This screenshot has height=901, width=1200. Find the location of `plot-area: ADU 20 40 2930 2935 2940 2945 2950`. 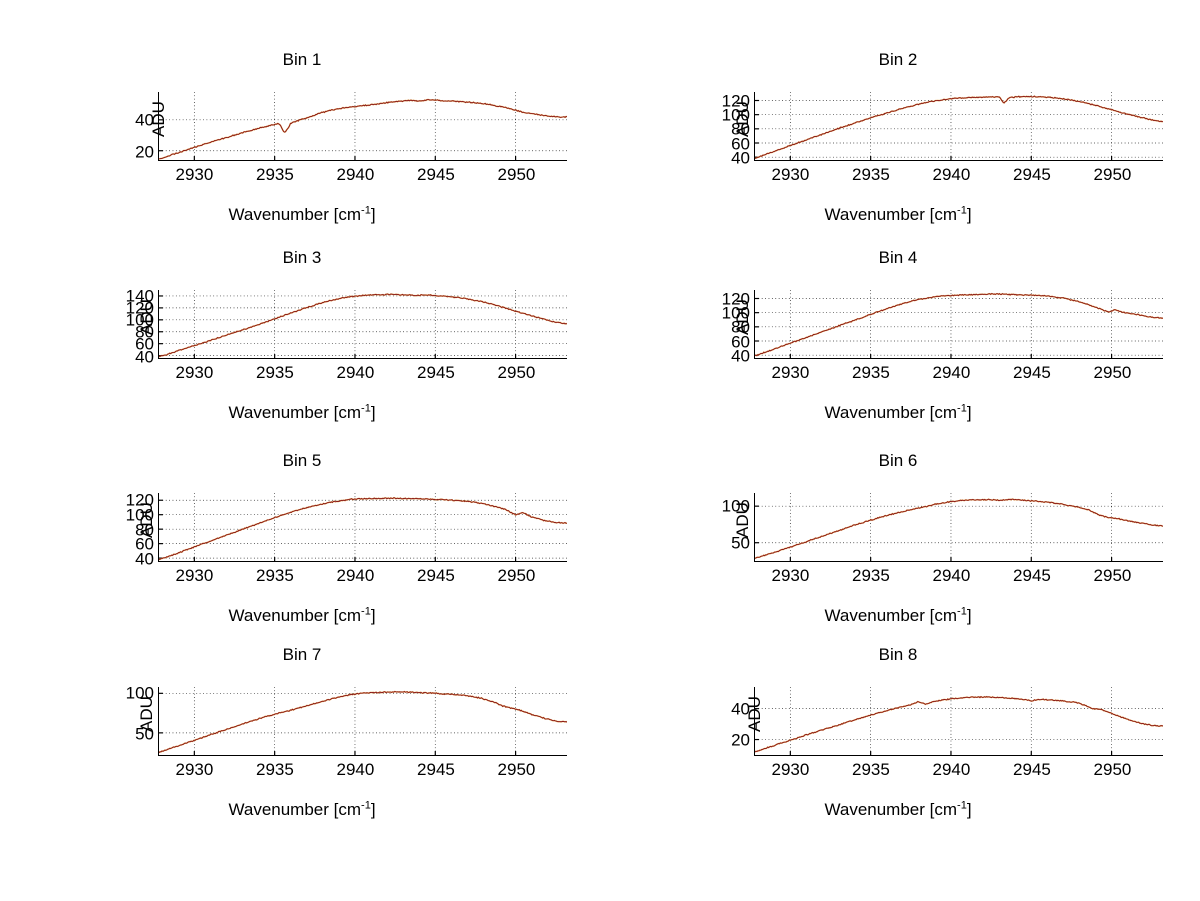

plot-area: ADU 20 40 2930 2935 2940 2945 2950 is located at coordinates (947, 733).